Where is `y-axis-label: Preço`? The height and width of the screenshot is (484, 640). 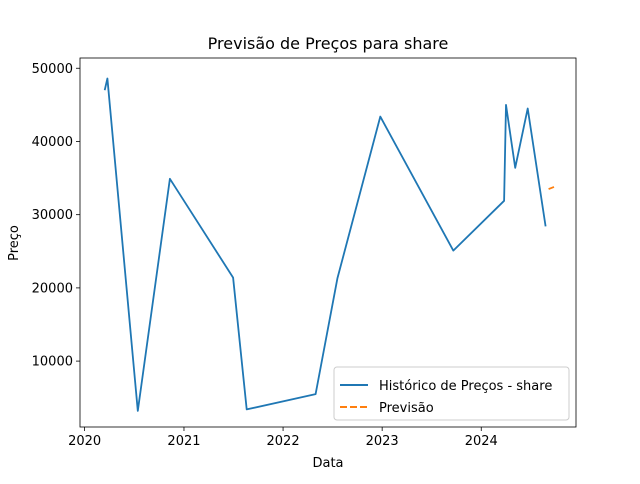
y-axis-label: Preço is located at coordinates (14, 243).